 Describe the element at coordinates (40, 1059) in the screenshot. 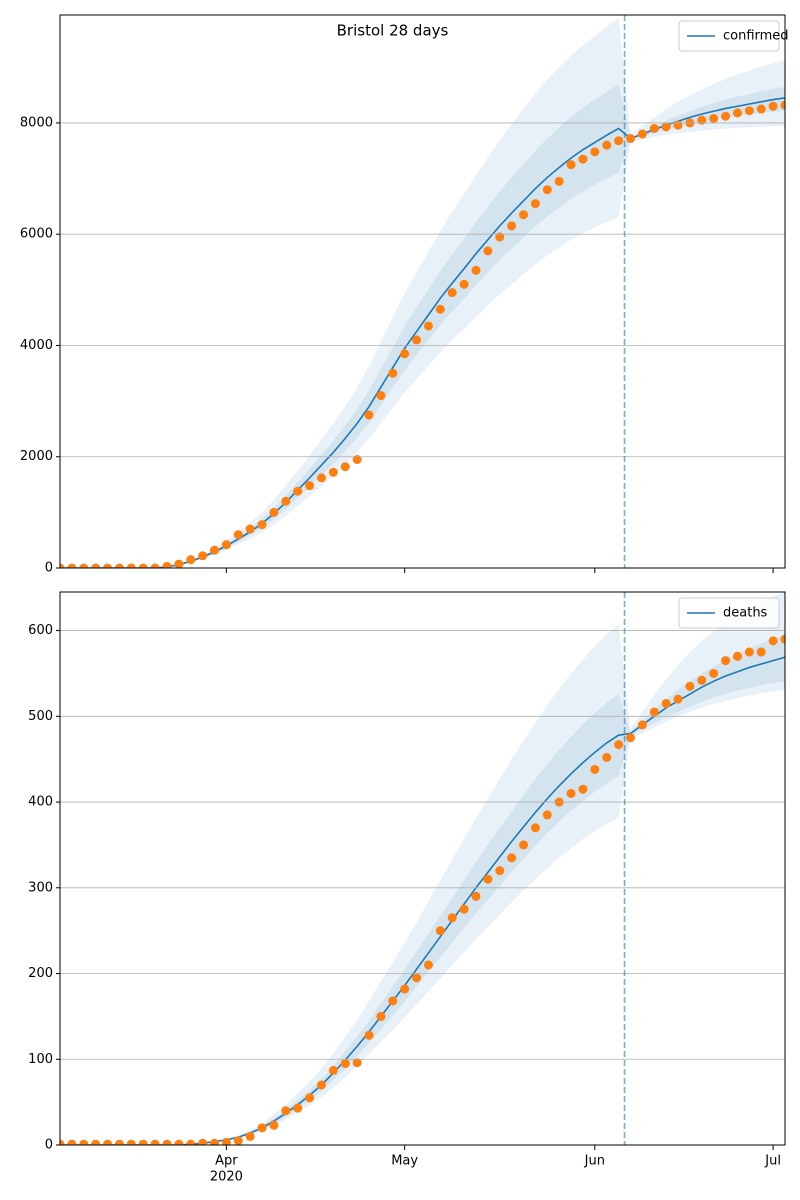

I see `y-tick-label: 100` at that location.